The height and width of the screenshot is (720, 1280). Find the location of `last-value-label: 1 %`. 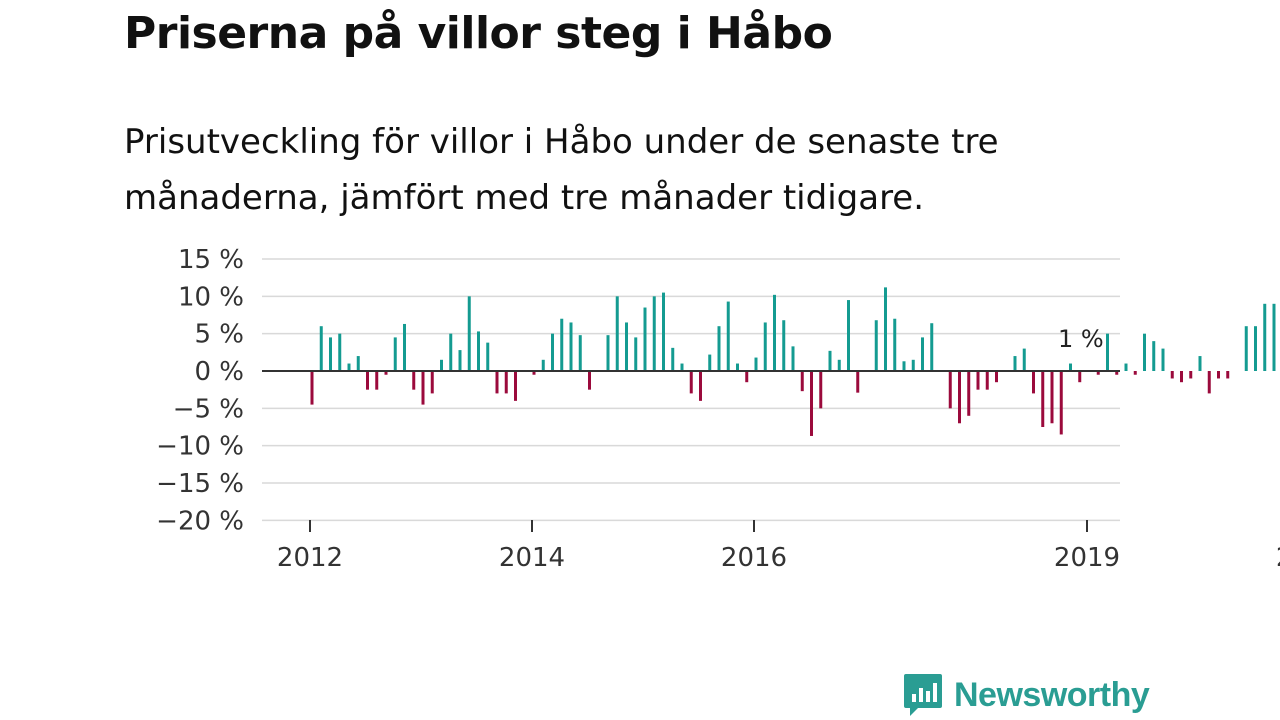

last-value-label: 1 % is located at coordinates (1081, 339).